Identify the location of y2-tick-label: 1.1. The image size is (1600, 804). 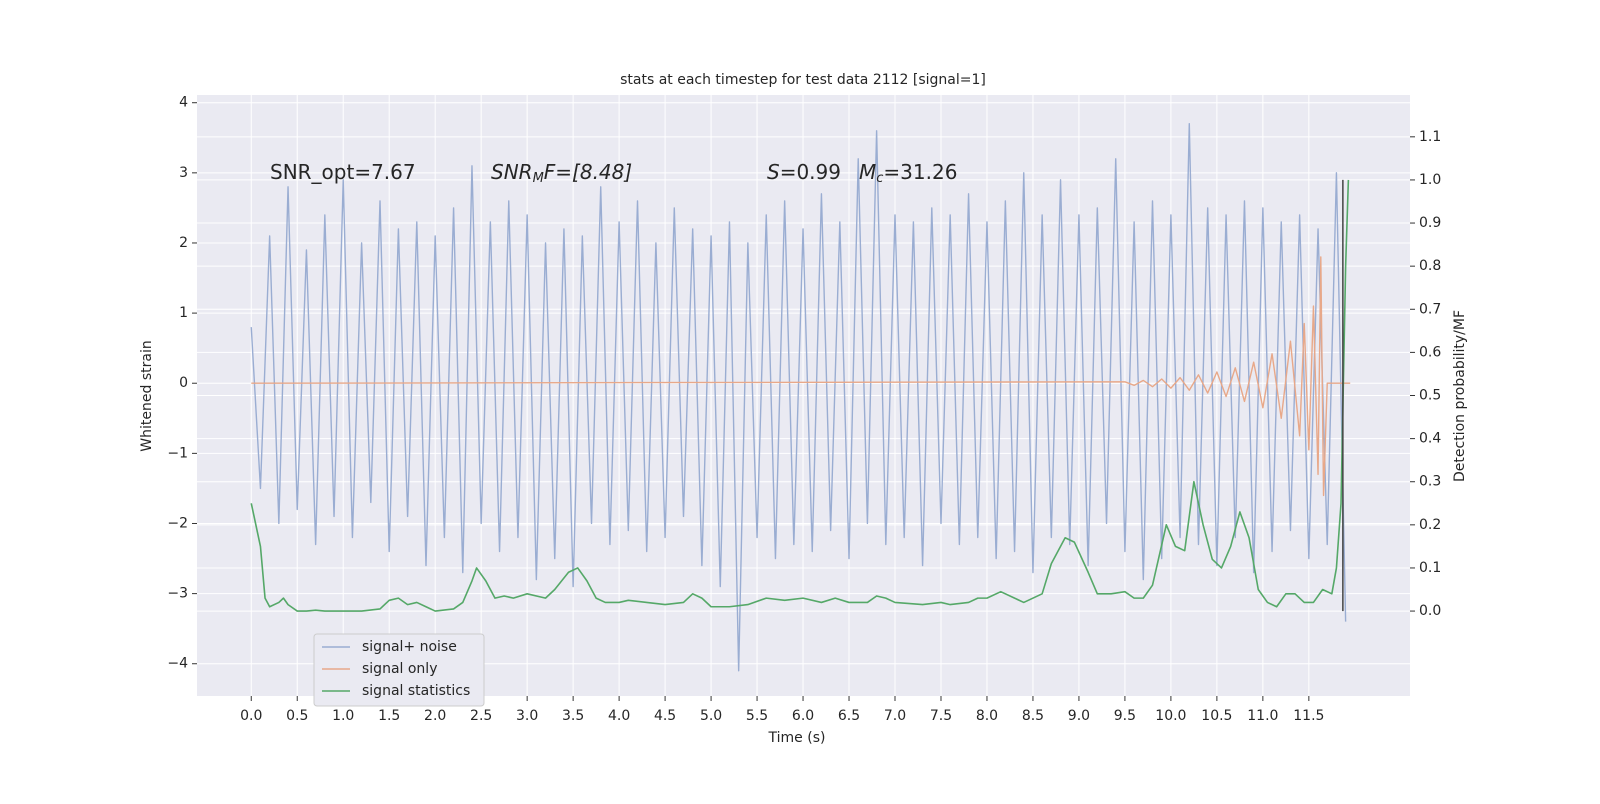
(1430, 137).